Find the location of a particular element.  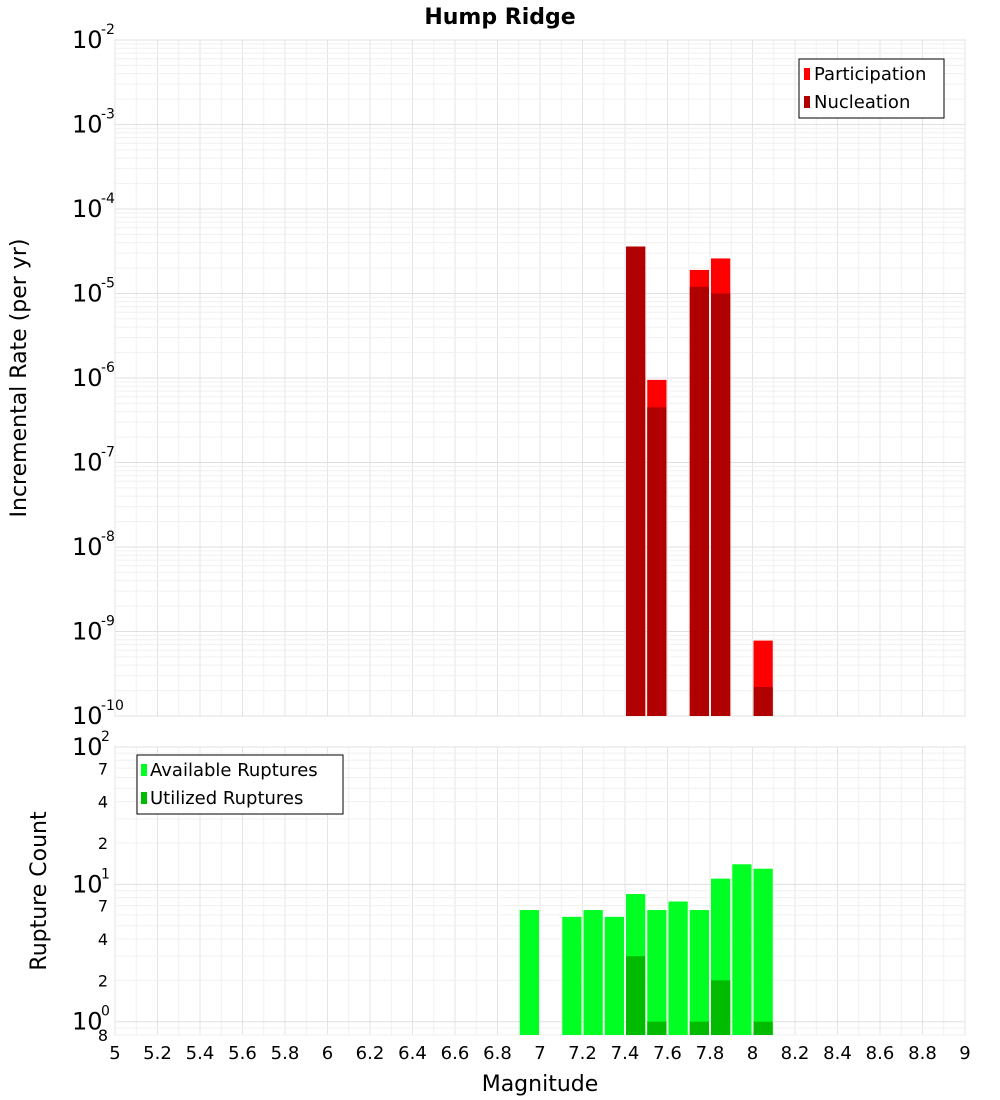

rate-y-axis-label: Incremental Rate (per yr) is located at coordinates (19, 378).